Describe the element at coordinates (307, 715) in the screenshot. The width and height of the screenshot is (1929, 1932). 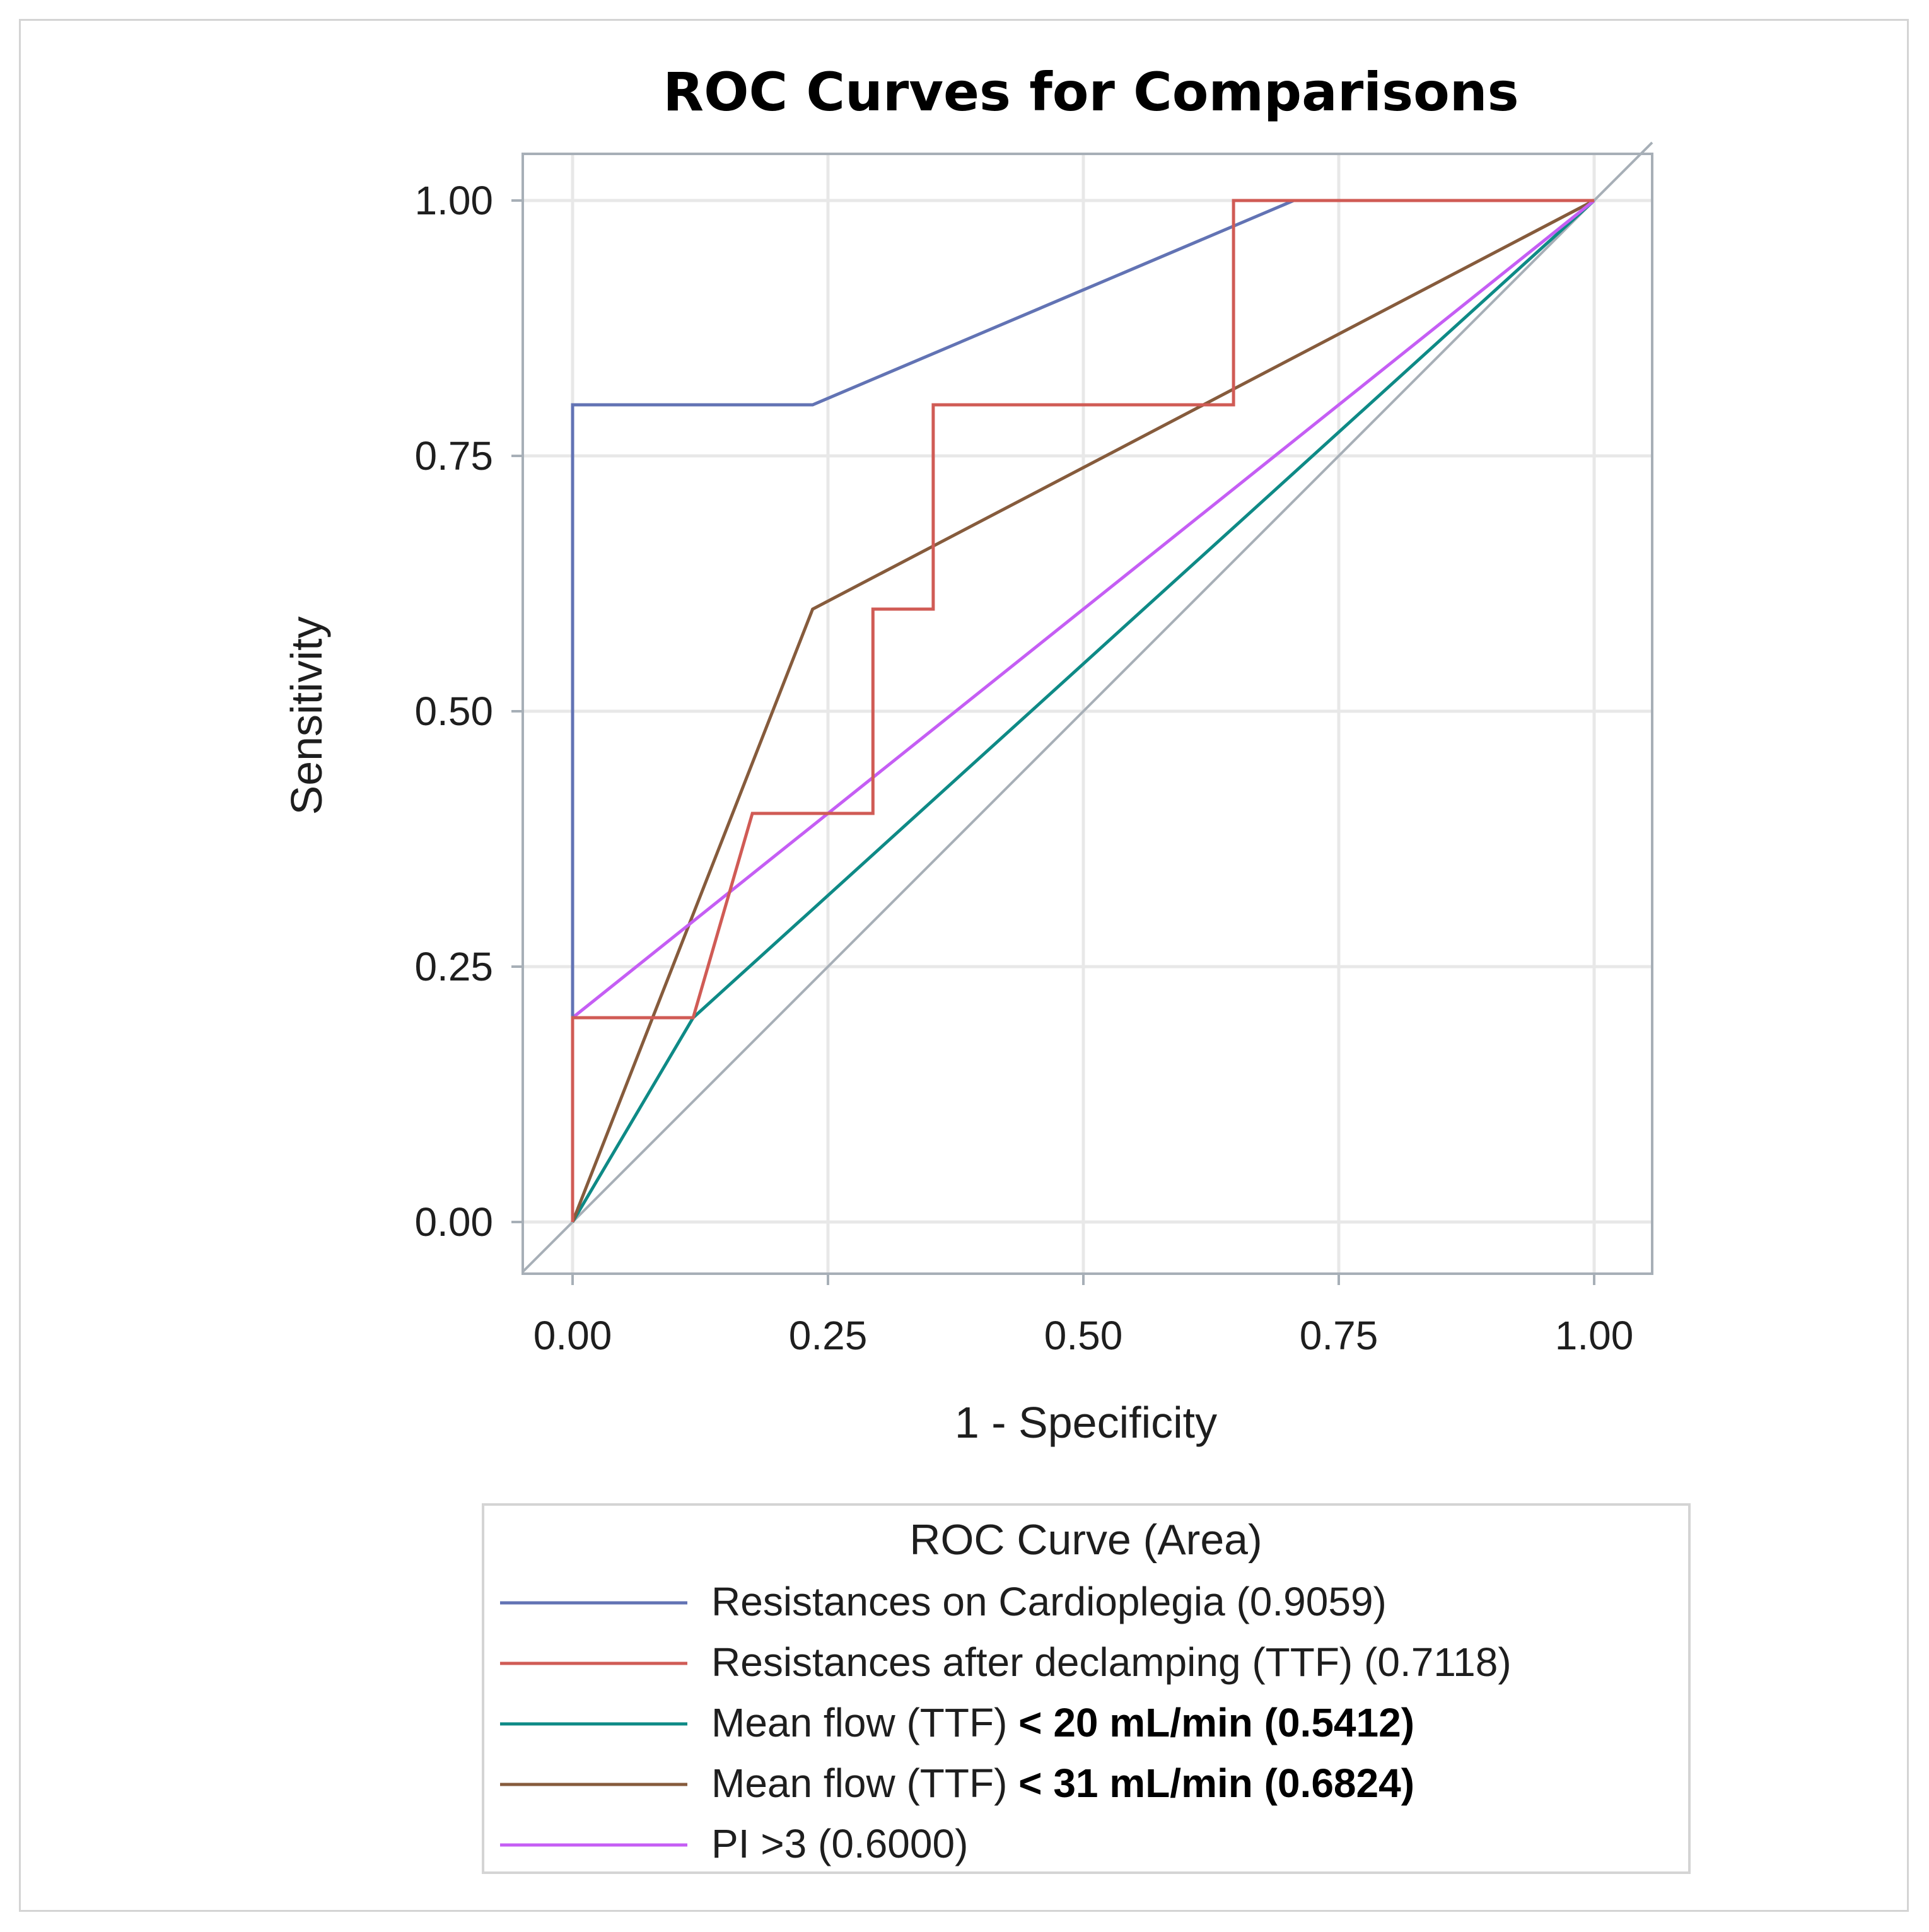
I see `y-axis-label: Sensitivity` at that location.